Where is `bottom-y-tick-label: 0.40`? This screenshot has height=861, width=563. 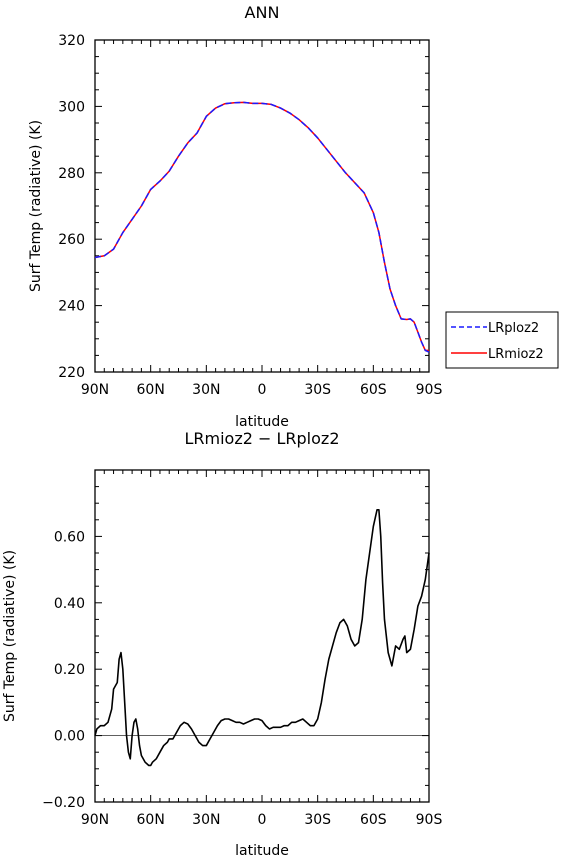 bottom-y-tick-label: 0.40 is located at coordinates (69, 604).